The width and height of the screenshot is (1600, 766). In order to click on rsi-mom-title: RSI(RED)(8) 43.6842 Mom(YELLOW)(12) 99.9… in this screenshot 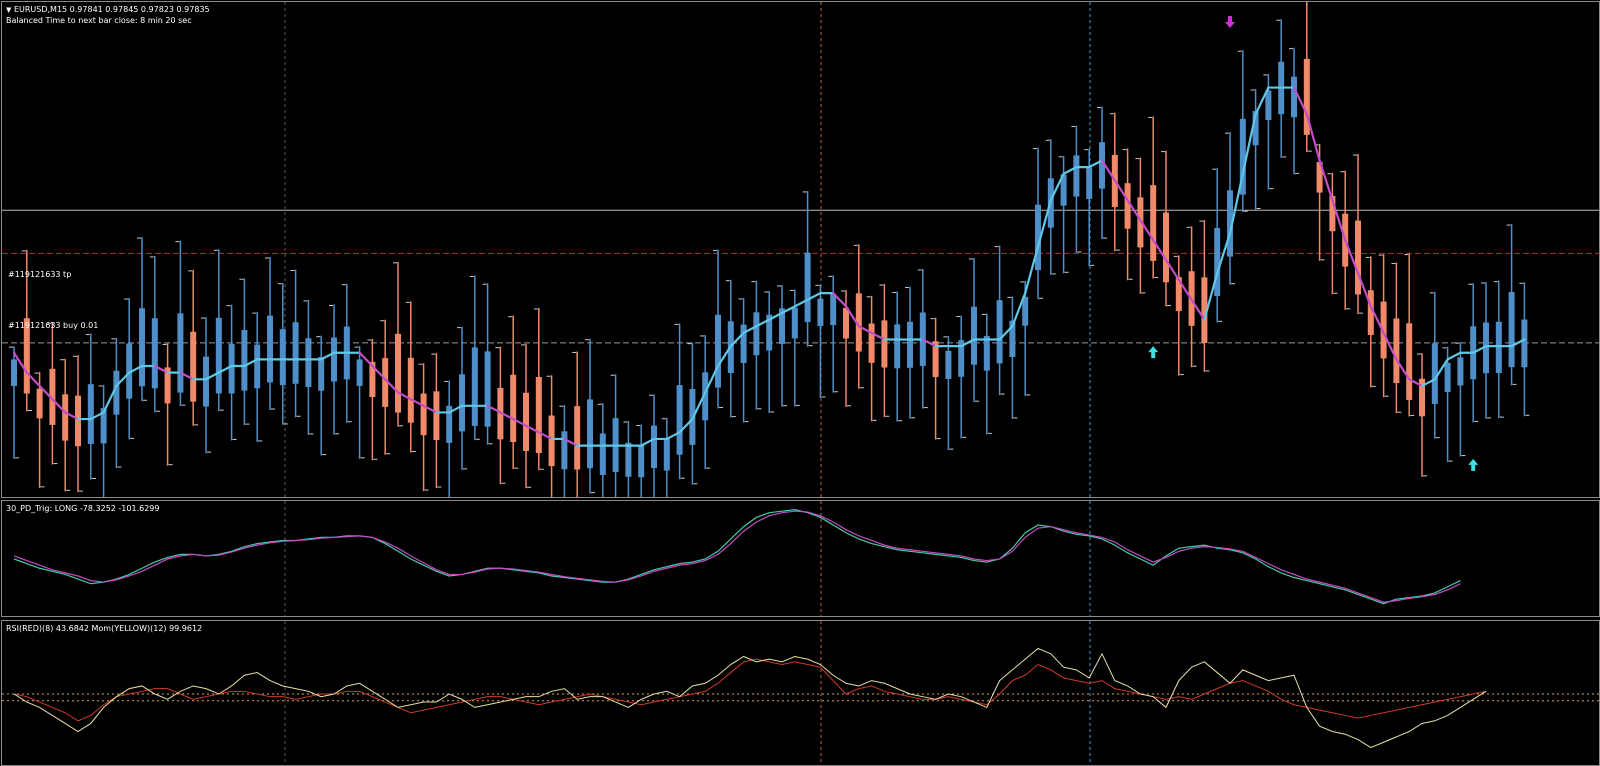, I will do `click(104, 628)`.